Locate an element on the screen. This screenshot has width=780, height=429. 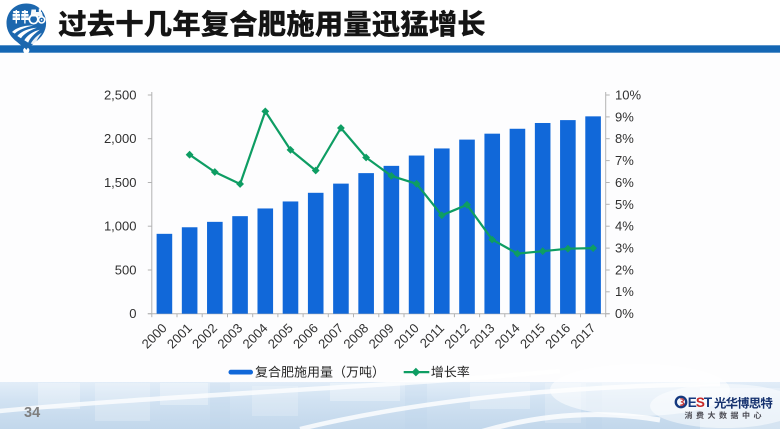
svg-text: 2,000 is located at coordinates (120, 138).